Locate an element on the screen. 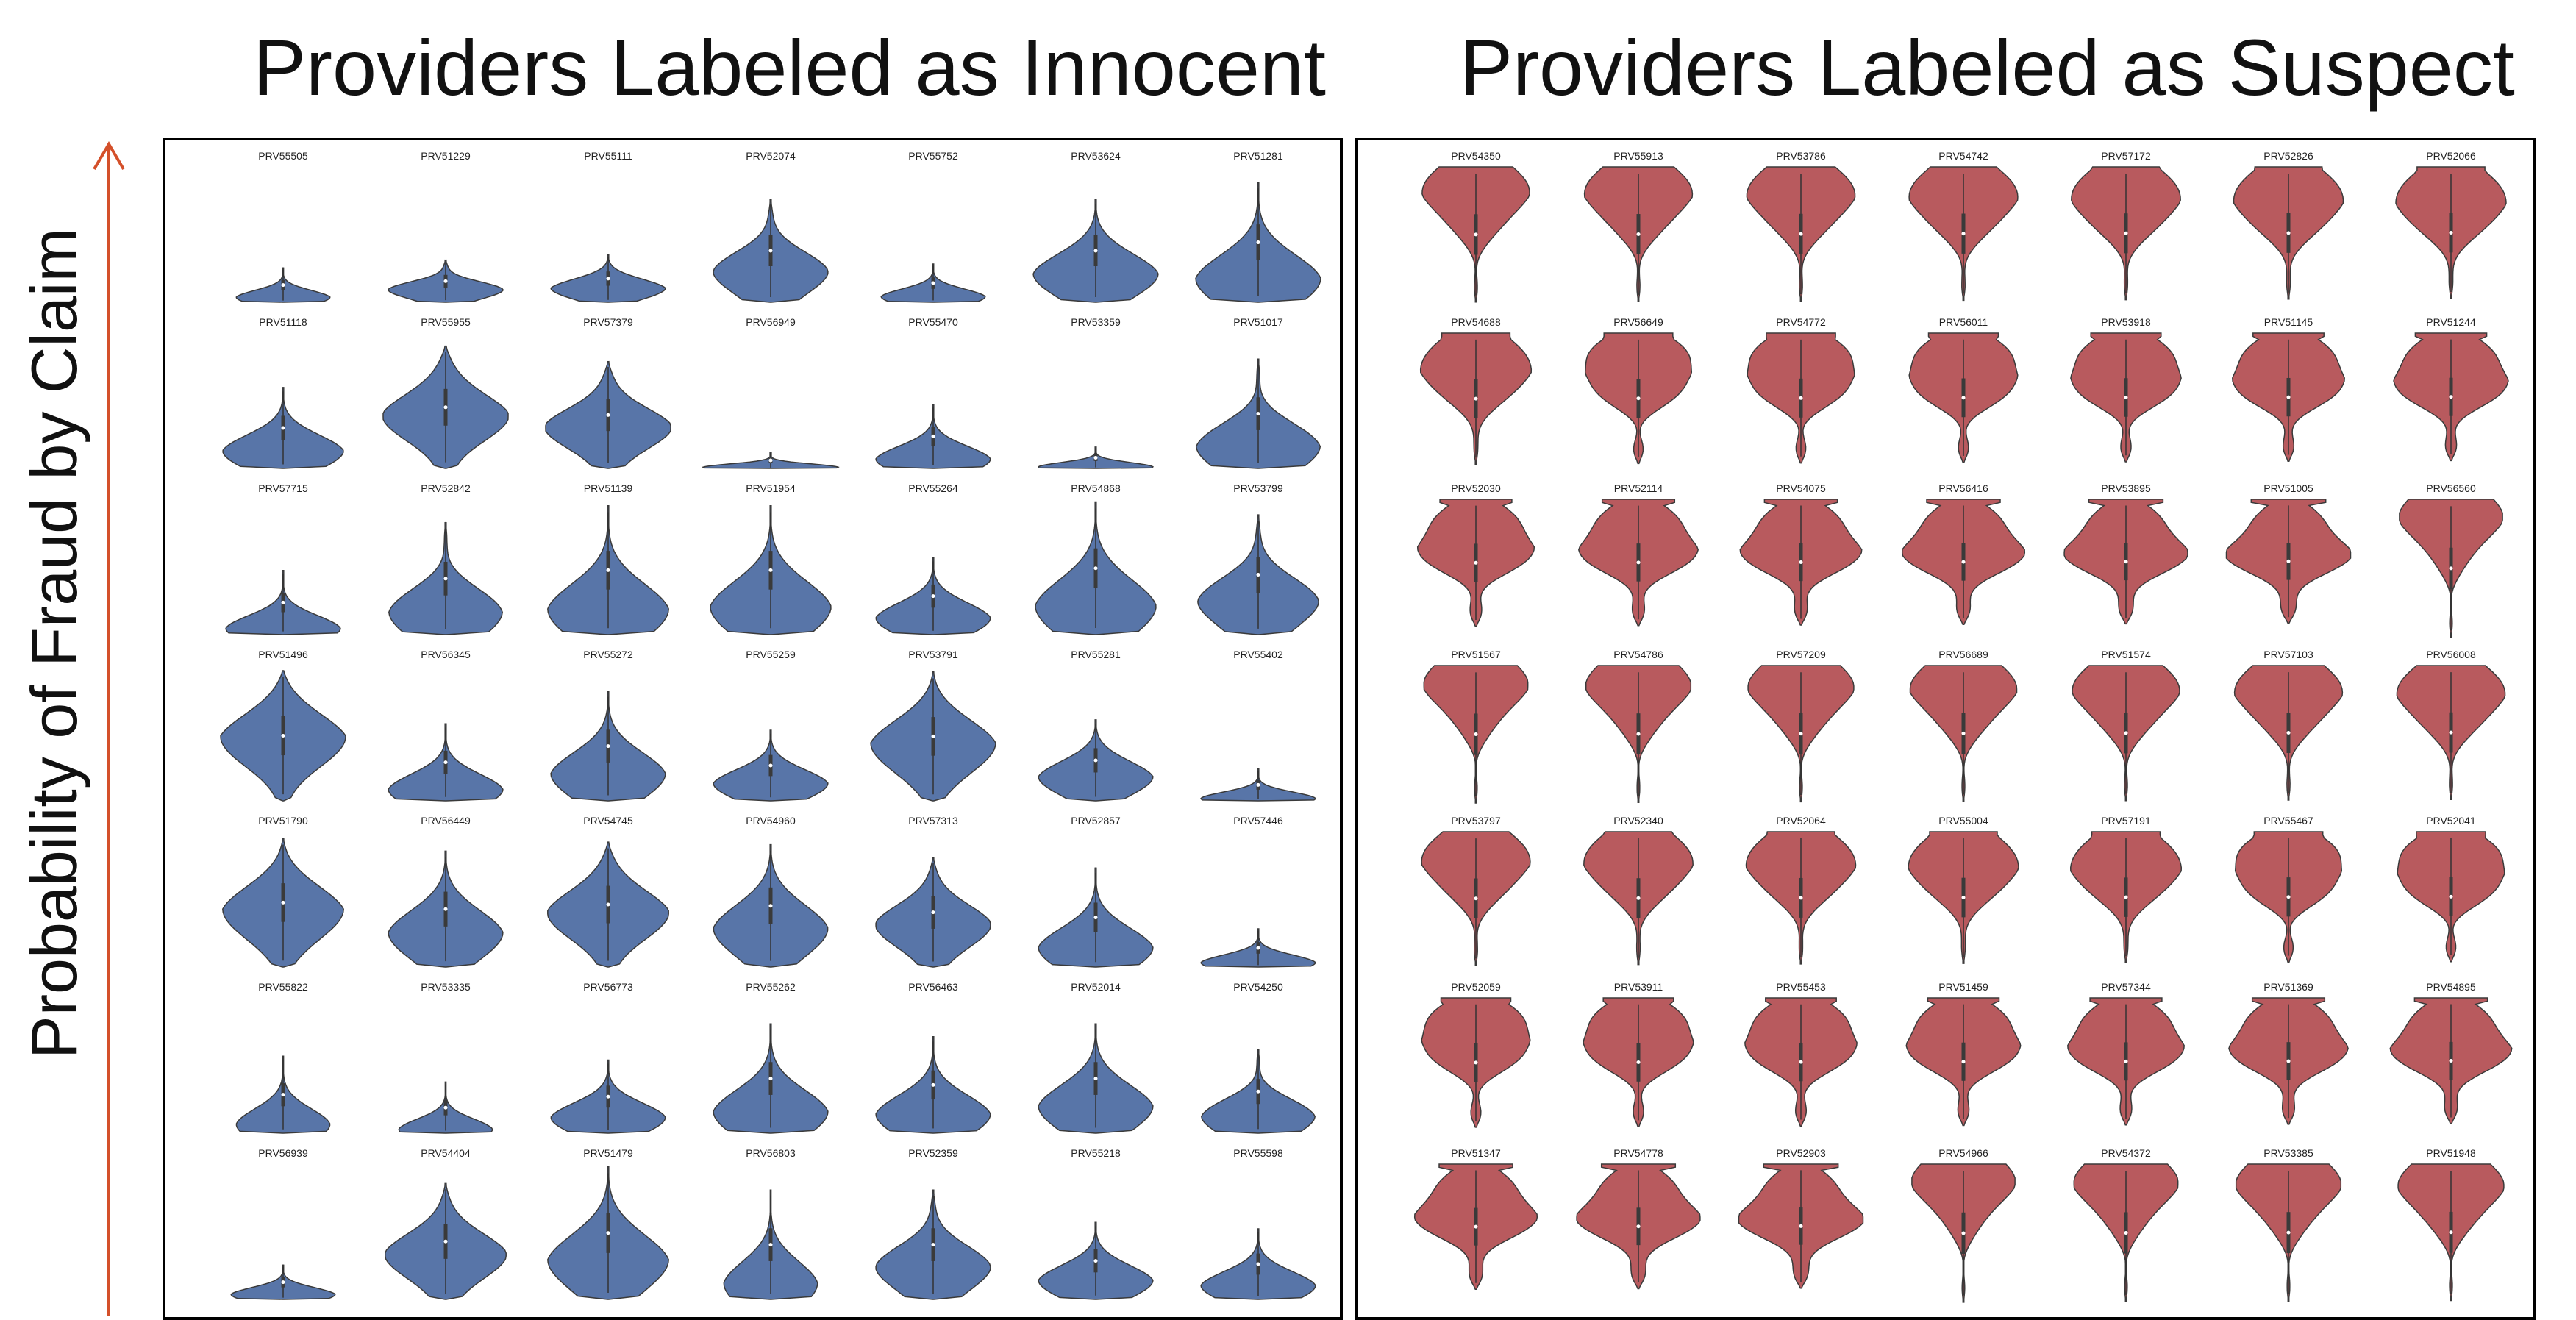  provider-label: PRV56773 is located at coordinates (608, 987).